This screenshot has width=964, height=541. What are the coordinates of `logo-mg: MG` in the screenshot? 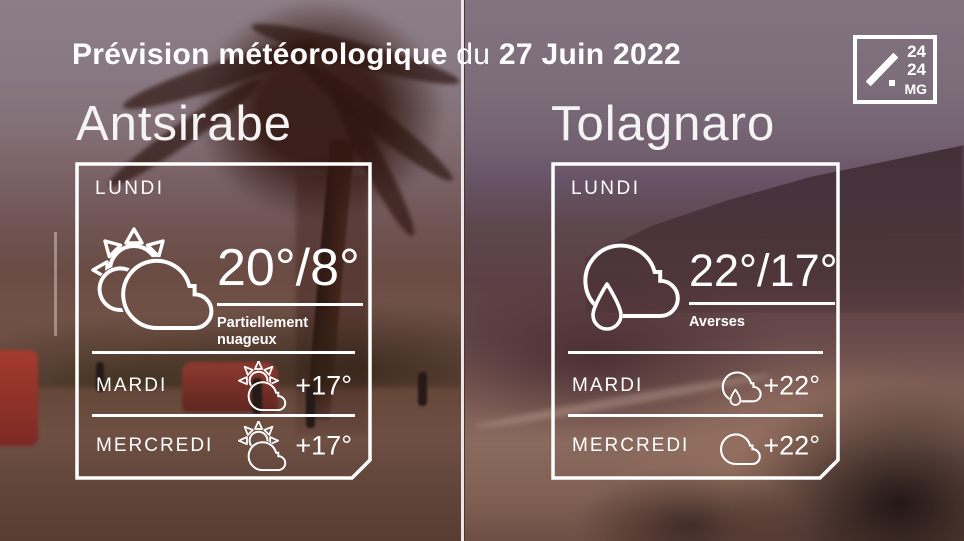 It's located at (915, 89).